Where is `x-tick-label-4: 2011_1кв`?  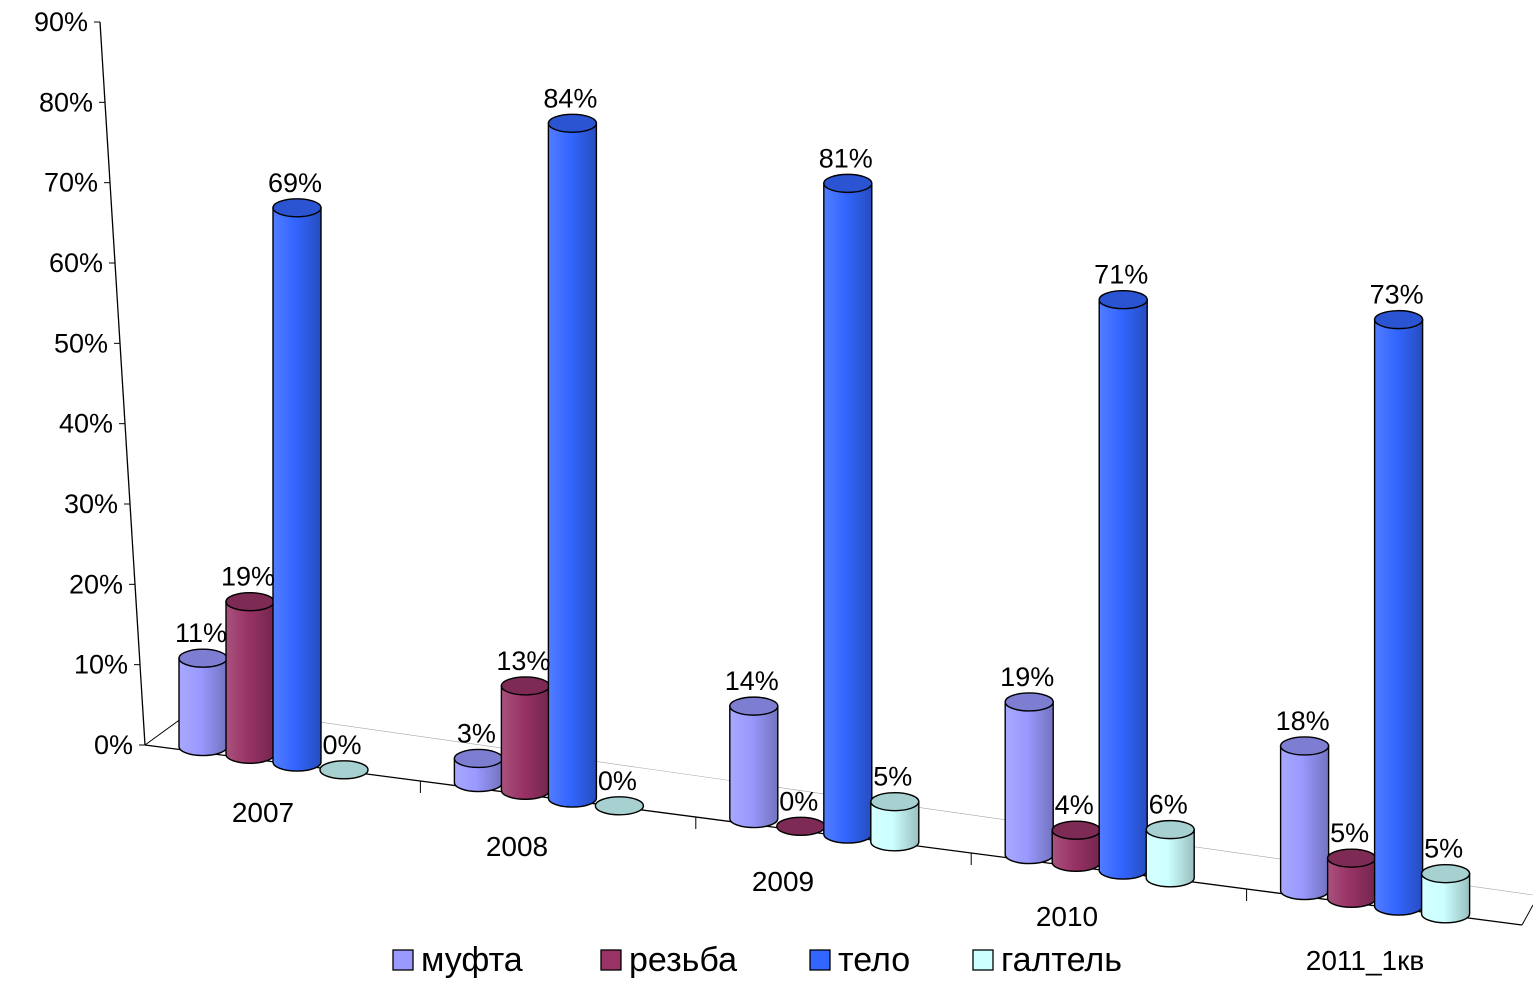 x-tick-label-4: 2011_1кв is located at coordinates (1365, 960).